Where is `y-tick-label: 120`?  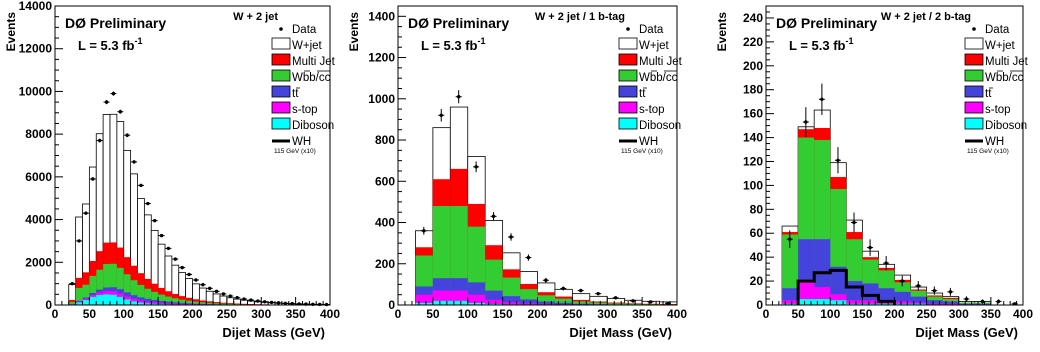
y-tick-label: 120 is located at coordinates (753, 161).